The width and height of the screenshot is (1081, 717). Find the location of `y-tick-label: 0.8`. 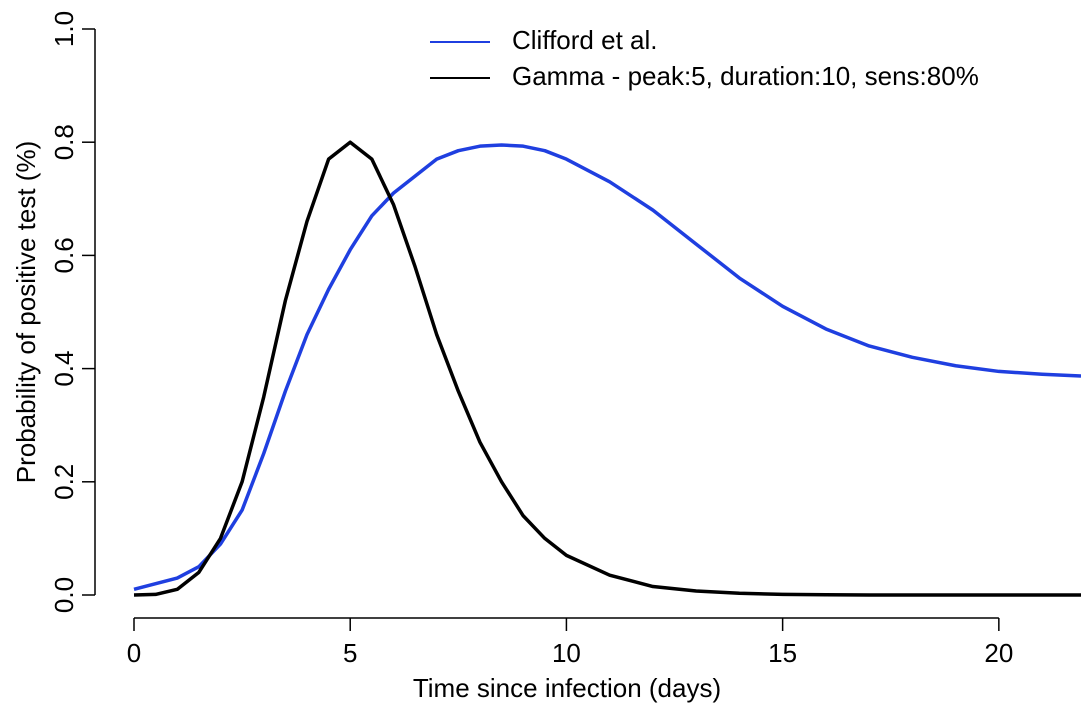

y-tick-label: 0.8 is located at coordinates (64, 142).